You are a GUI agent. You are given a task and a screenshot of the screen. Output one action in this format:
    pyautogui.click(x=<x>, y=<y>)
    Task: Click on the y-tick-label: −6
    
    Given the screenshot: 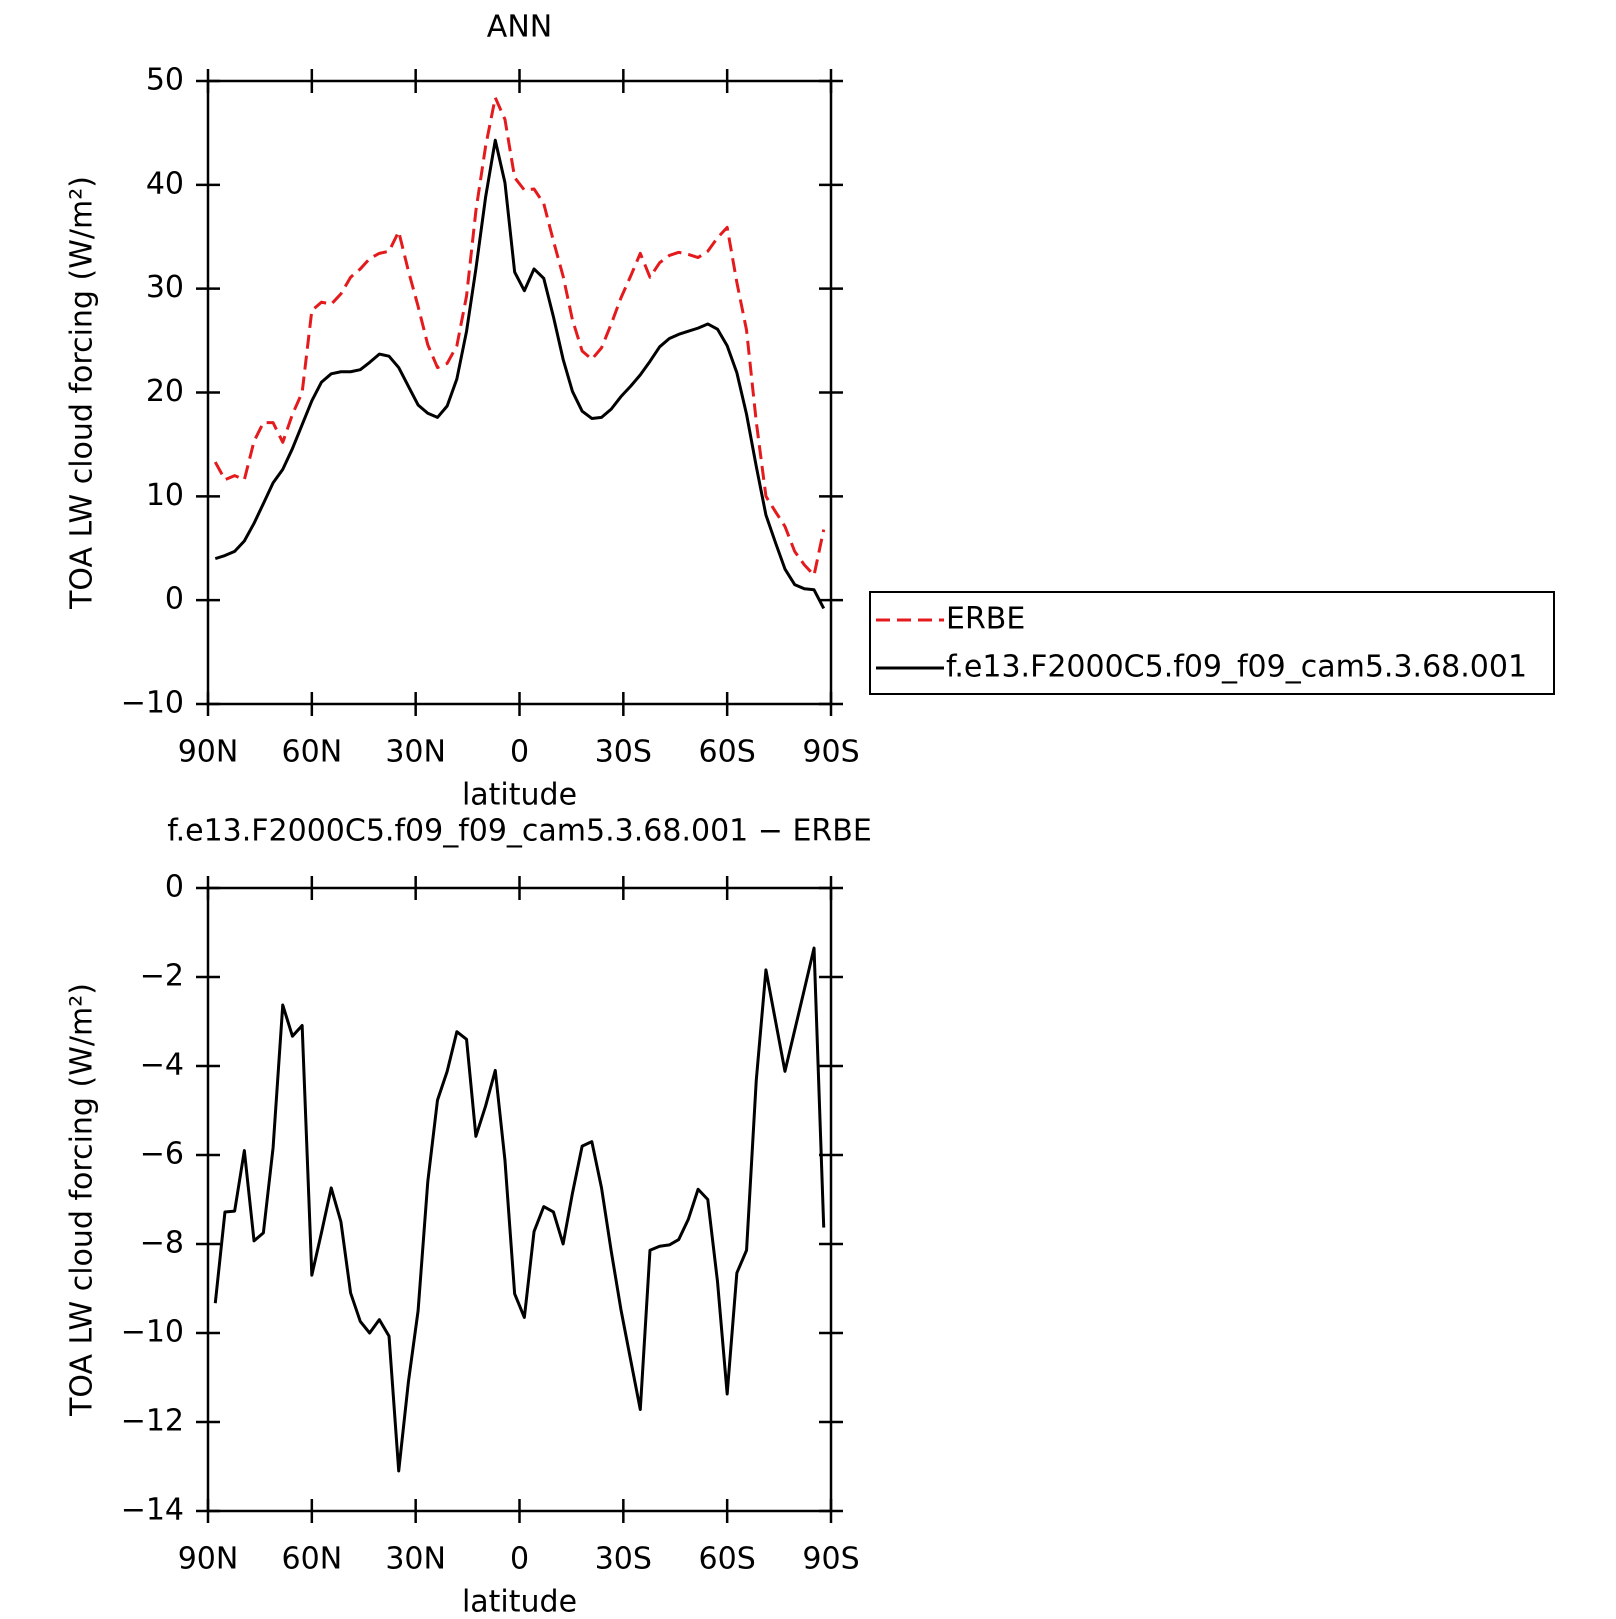 What is the action you would take?
    pyautogui.click(x=162, y=1154)
    